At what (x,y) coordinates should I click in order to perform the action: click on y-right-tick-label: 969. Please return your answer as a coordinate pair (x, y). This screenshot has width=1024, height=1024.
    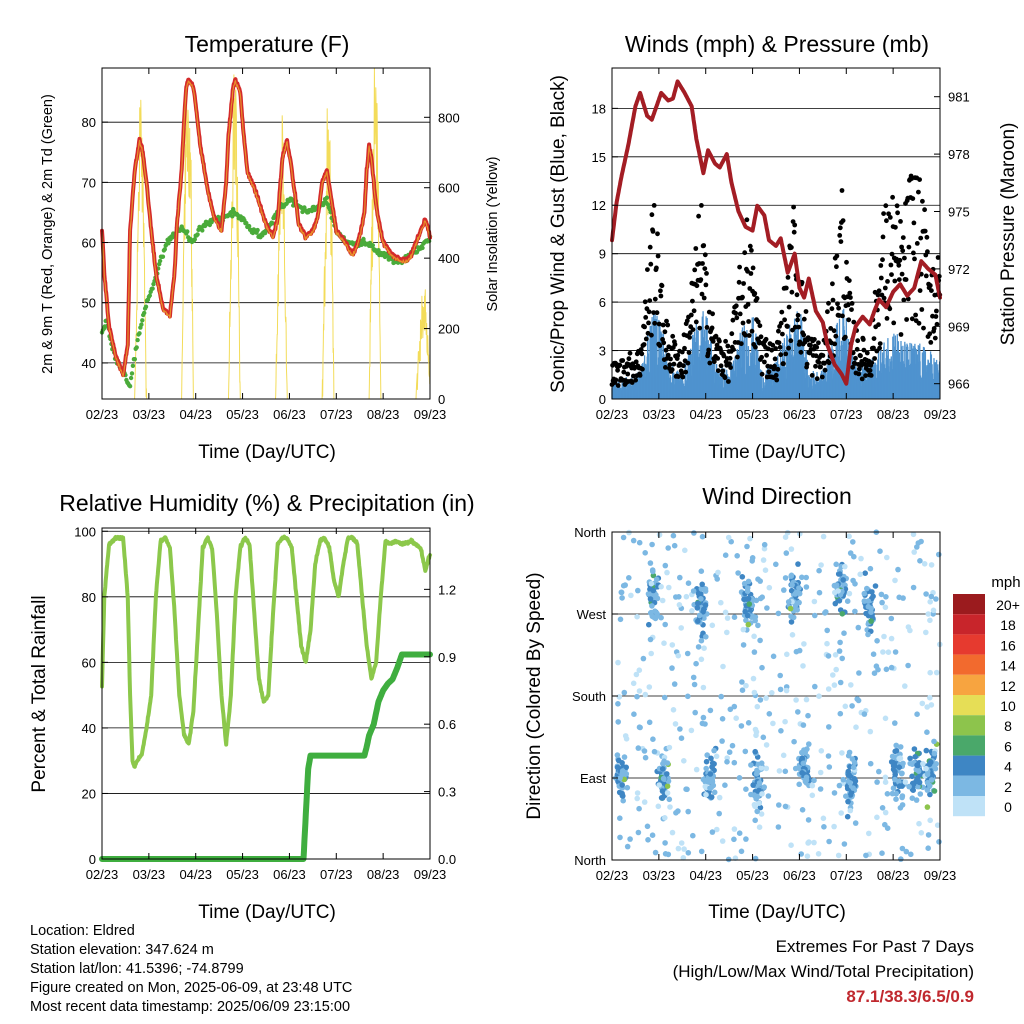
    Looking at the image, I should click on (959, 326).